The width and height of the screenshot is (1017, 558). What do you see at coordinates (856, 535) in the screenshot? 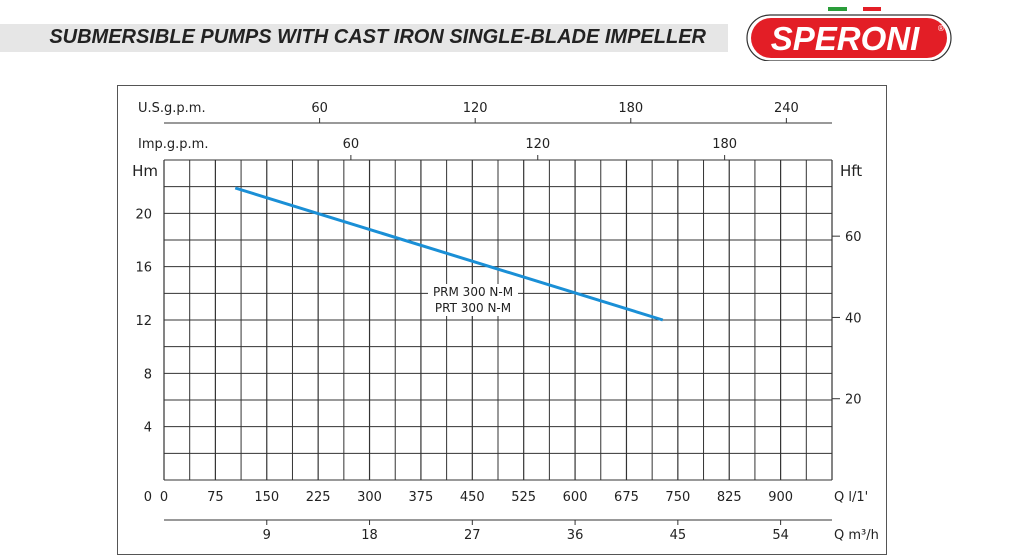
I see `m3h-axis-label: Q m³/h` at bounding box center [856, 535].